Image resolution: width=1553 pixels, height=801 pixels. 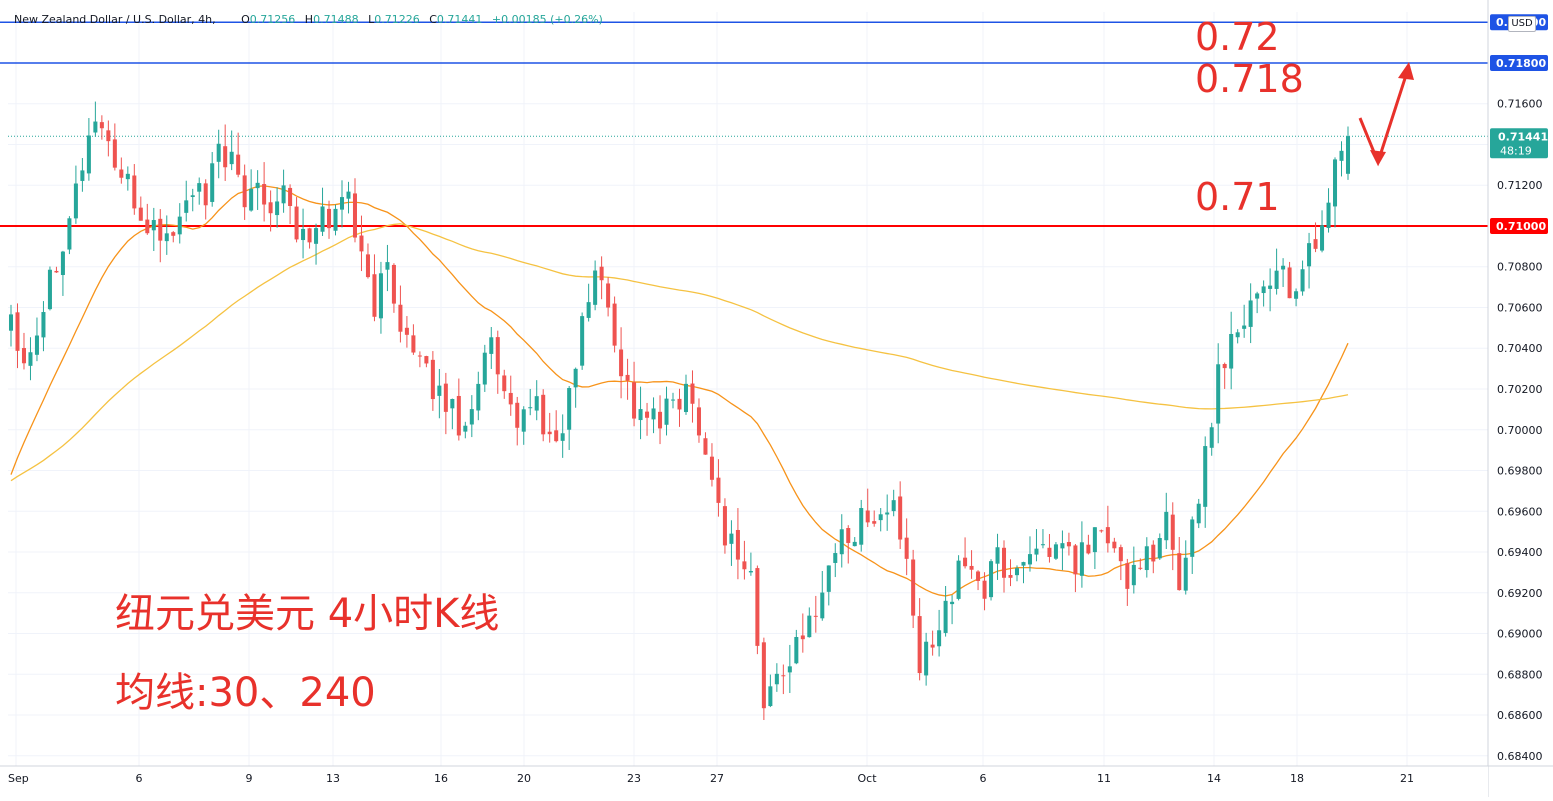 What do you see at coordinates (547, 19) in the screenshot?
I see `change-value: +0.00185 (+0.26%)` at bounding box center [547, 19].